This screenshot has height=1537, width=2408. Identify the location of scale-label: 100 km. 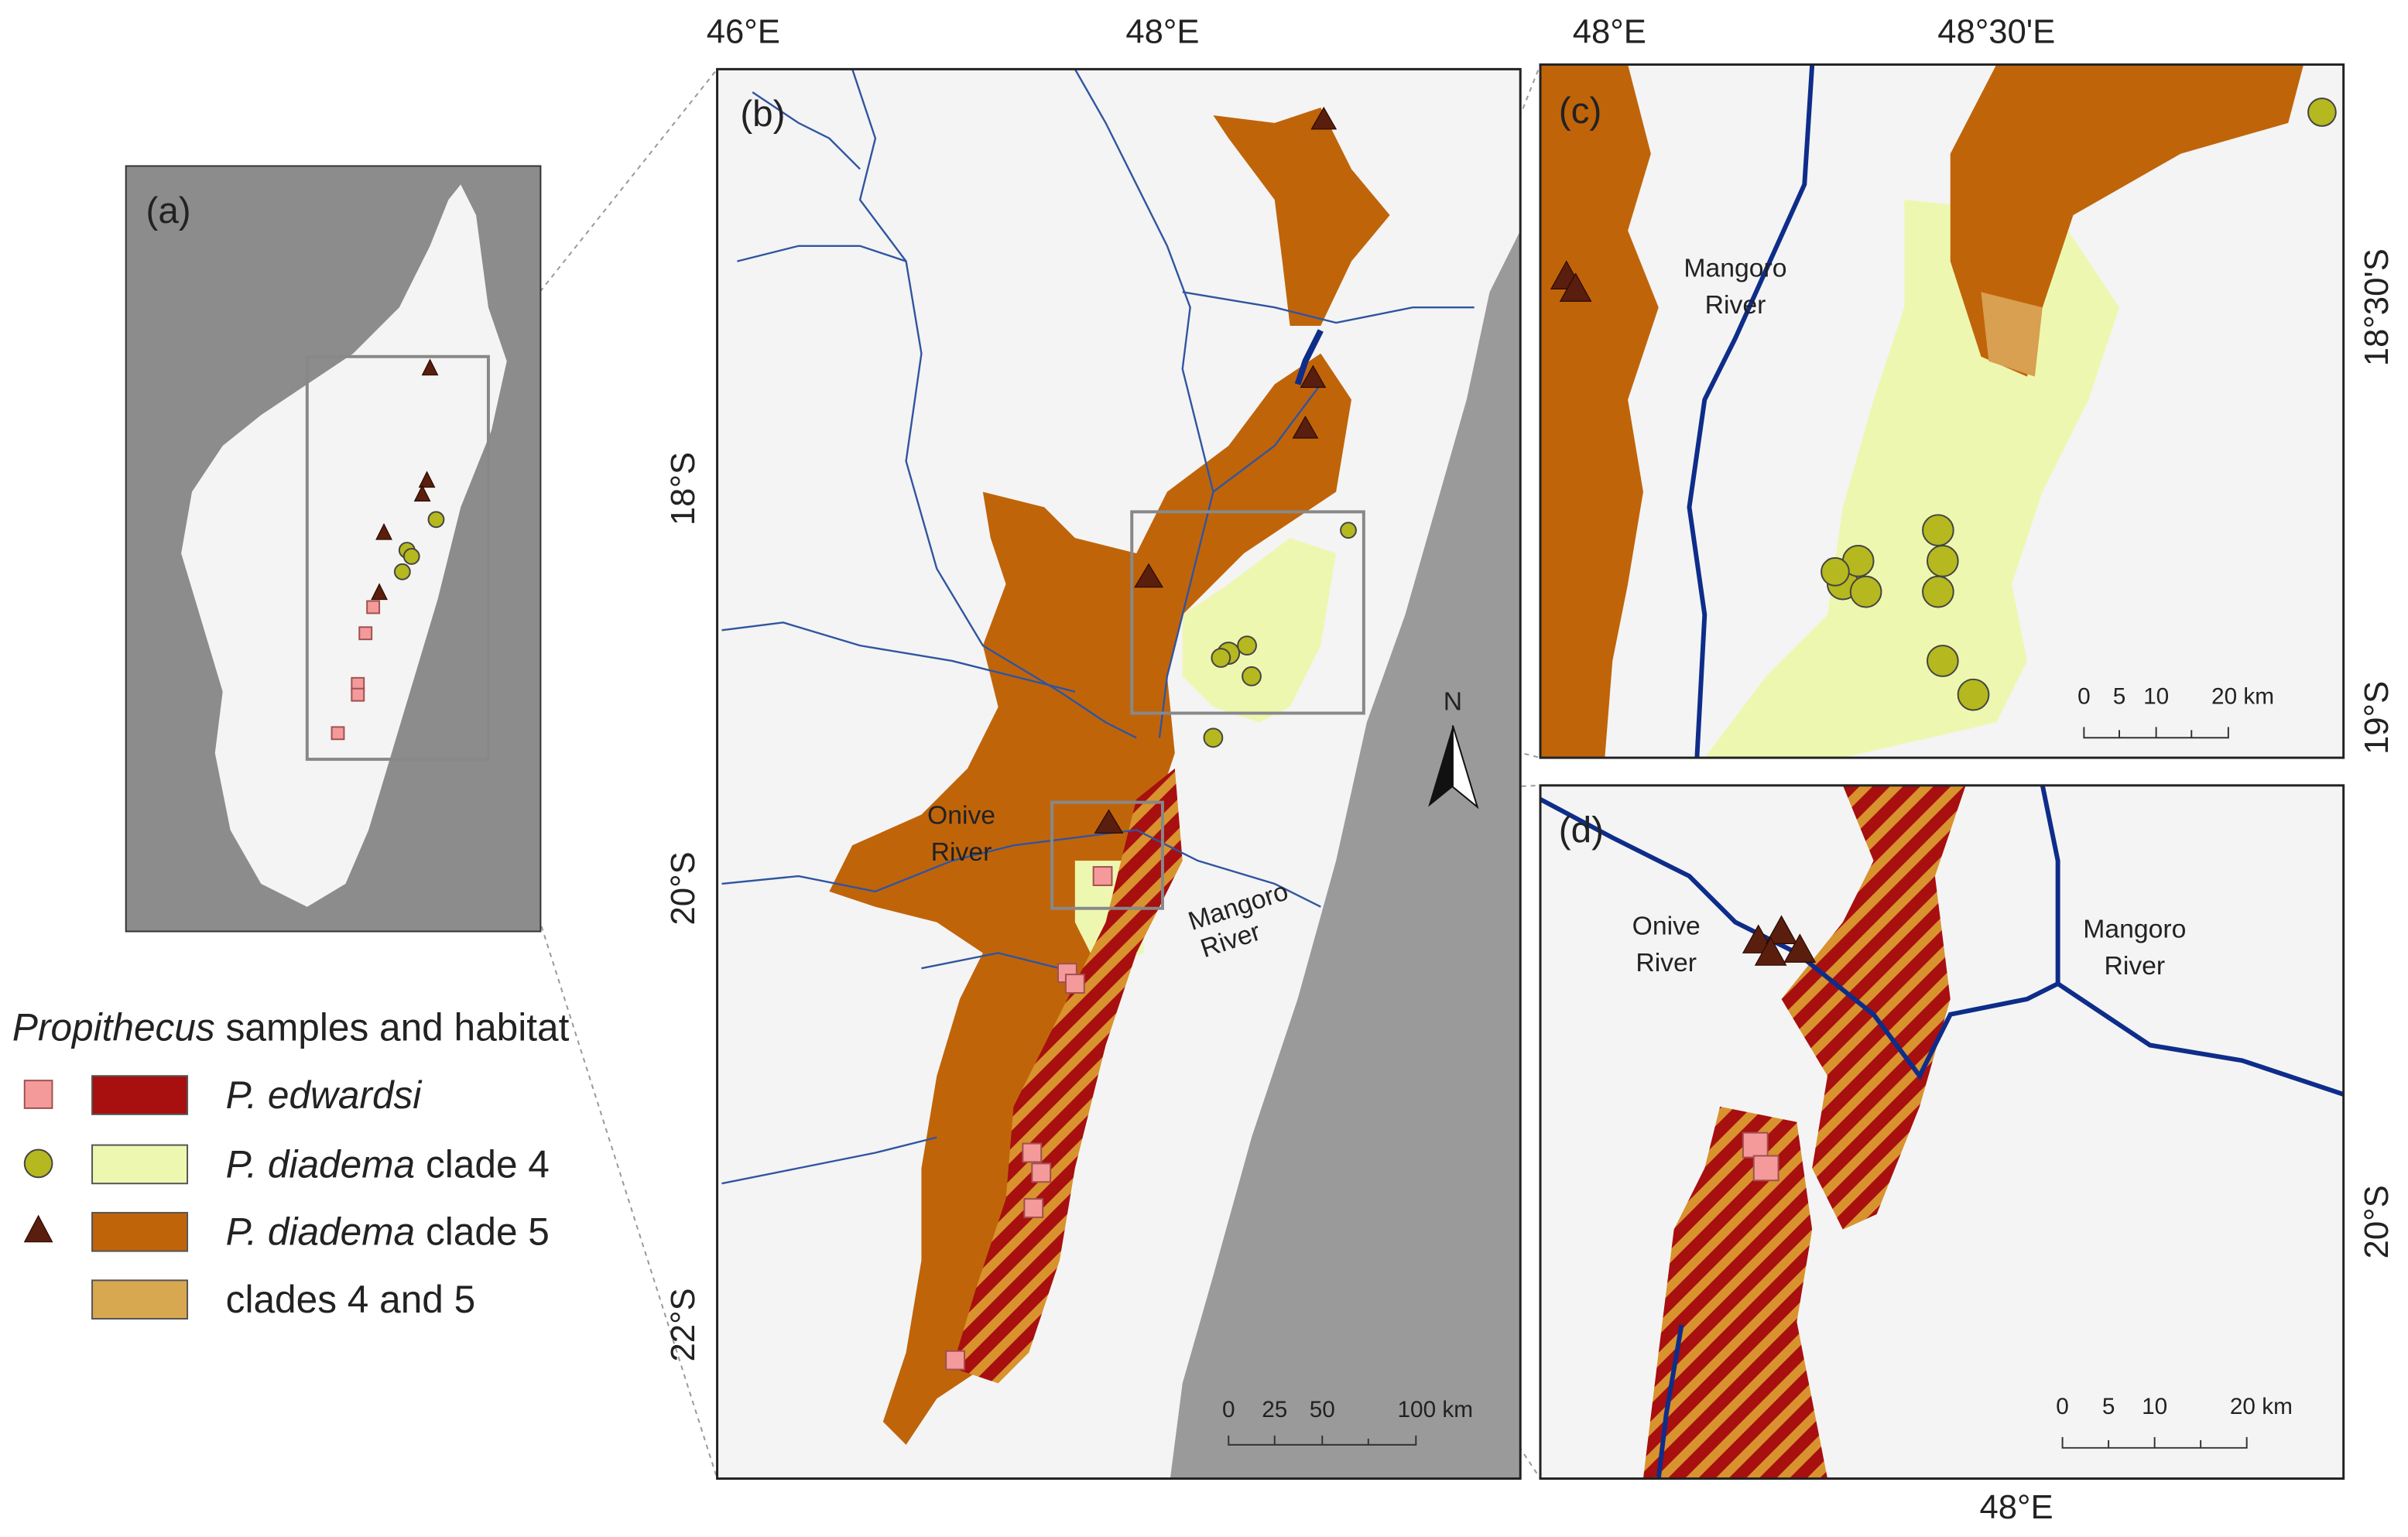
(1435, 1409).